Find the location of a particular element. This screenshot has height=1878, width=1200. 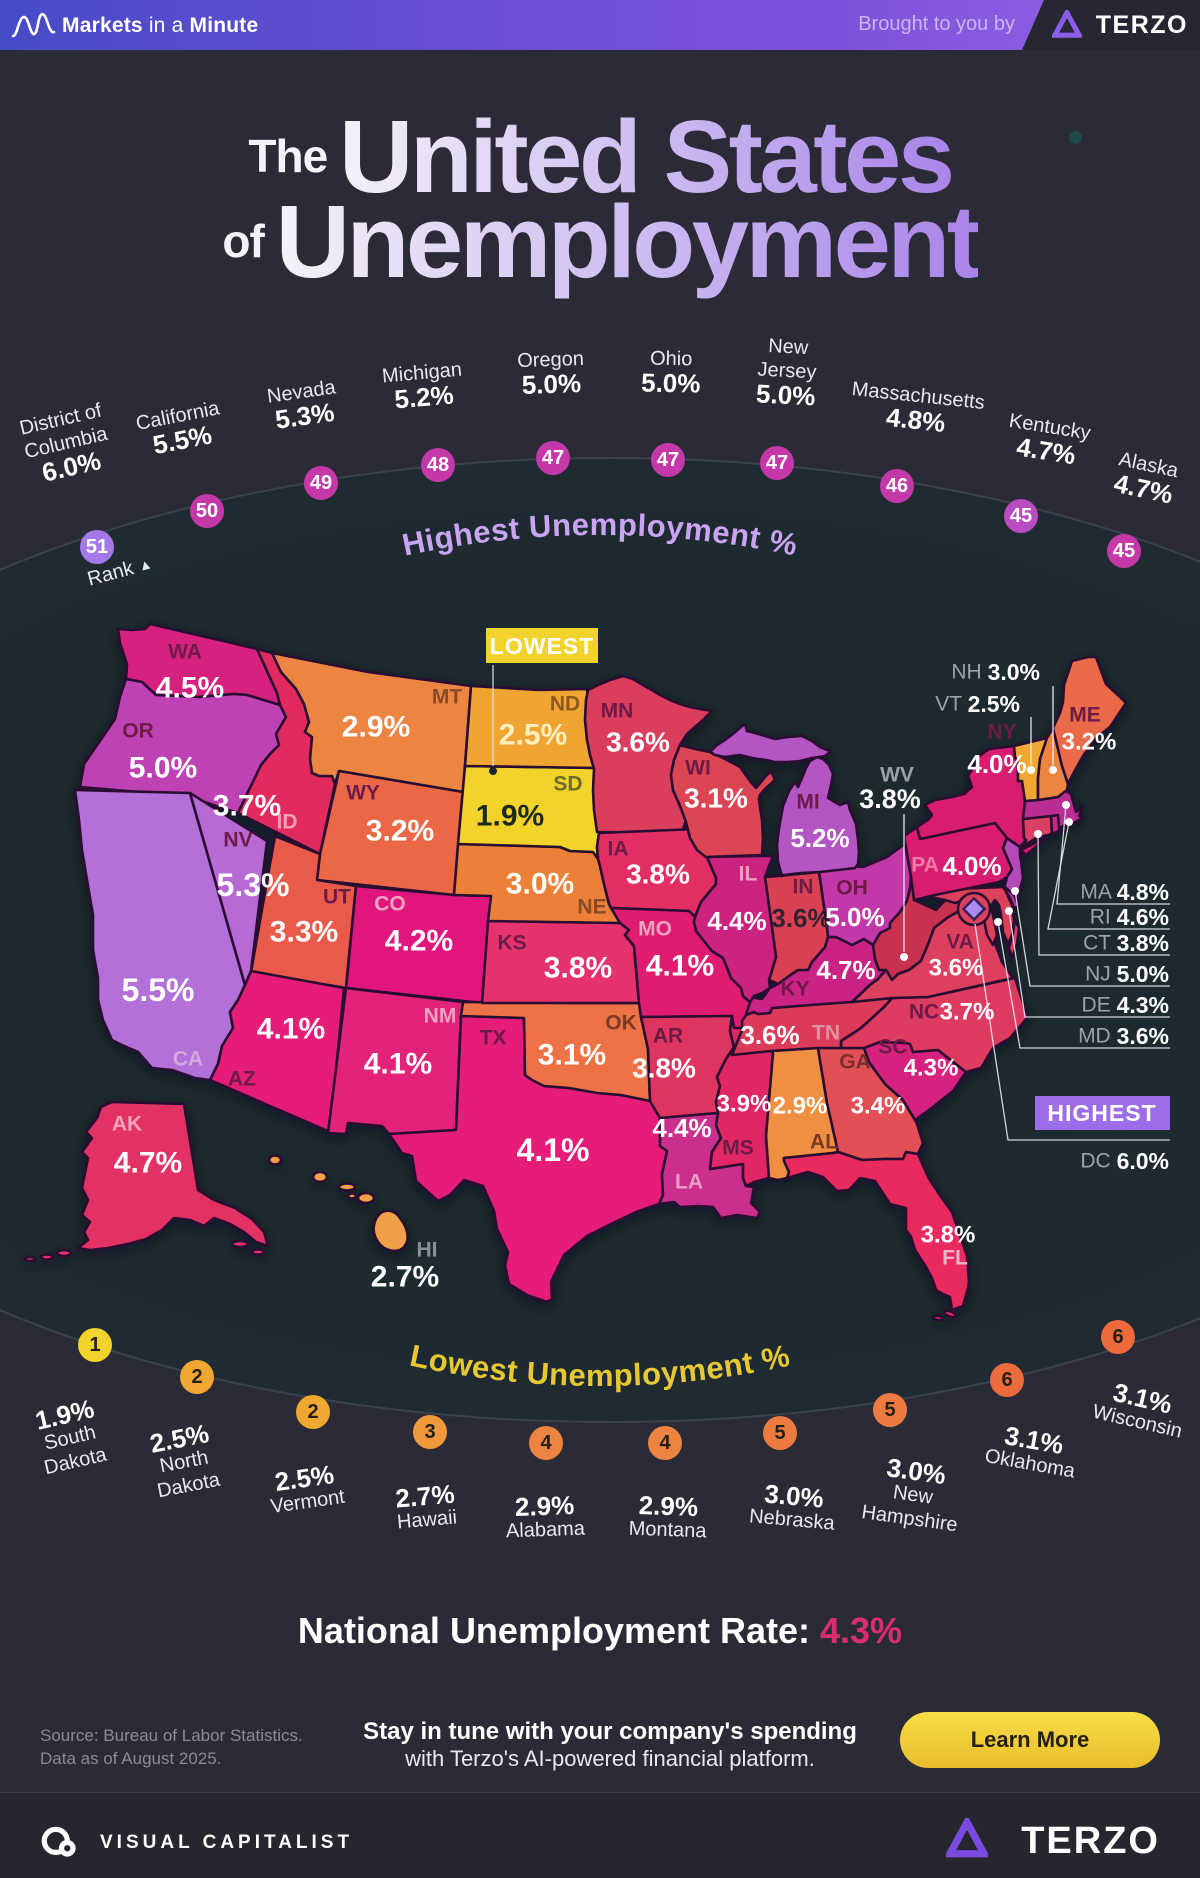

svg-text: NC is located at coordinates (924, 1012).